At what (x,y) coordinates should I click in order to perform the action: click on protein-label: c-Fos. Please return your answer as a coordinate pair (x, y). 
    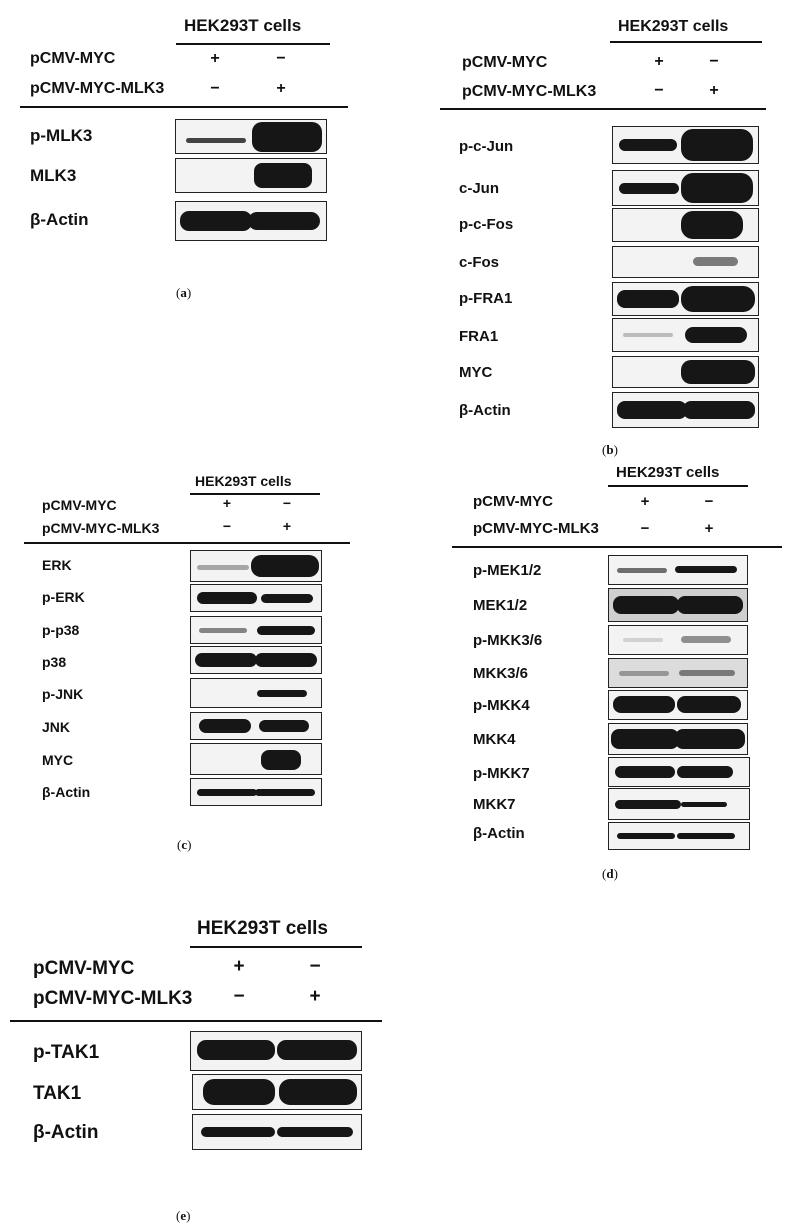
    Looking at the image, I should click on (479, 262).